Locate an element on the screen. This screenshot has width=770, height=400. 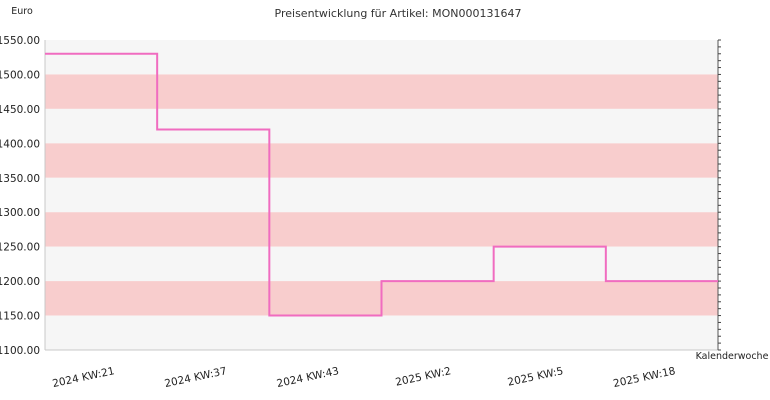
x-tick-label: 2024 KW:21 is located at coordinates (83, 377).